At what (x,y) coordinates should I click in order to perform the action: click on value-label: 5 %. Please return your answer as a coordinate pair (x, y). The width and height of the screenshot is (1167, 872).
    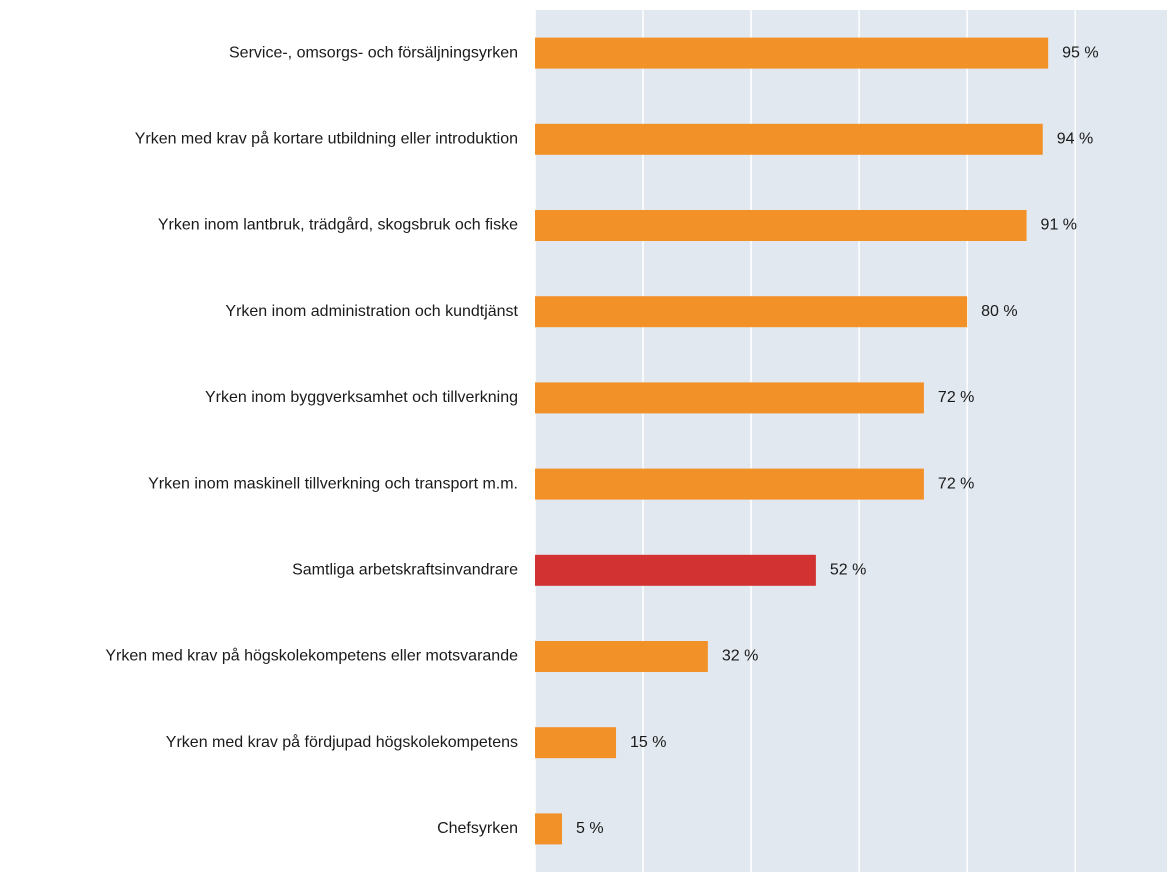
    Looking at the image, I should click on (590, 828).